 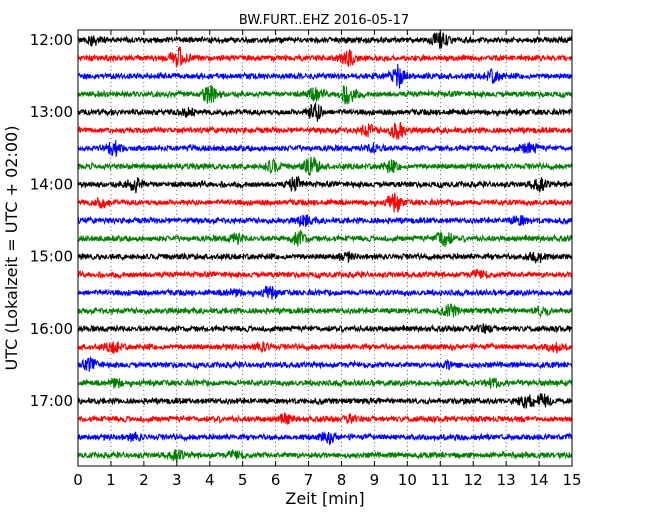 I want to click on x-tick-label: 5, so click(x=243, y=480).